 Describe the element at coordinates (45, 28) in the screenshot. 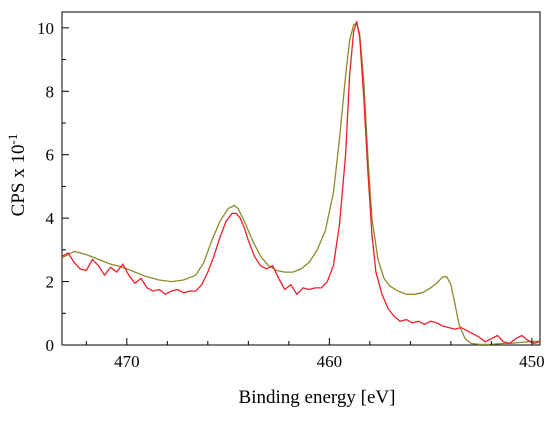

I see `y-tick-label: 10` at that location.